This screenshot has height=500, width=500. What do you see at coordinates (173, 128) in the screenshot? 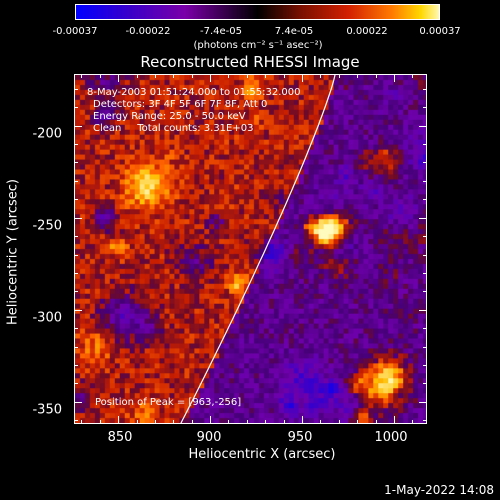
I see `info-clean-counts: Clean Total counts: 3.31E+03` at bounding box center [173, 128].